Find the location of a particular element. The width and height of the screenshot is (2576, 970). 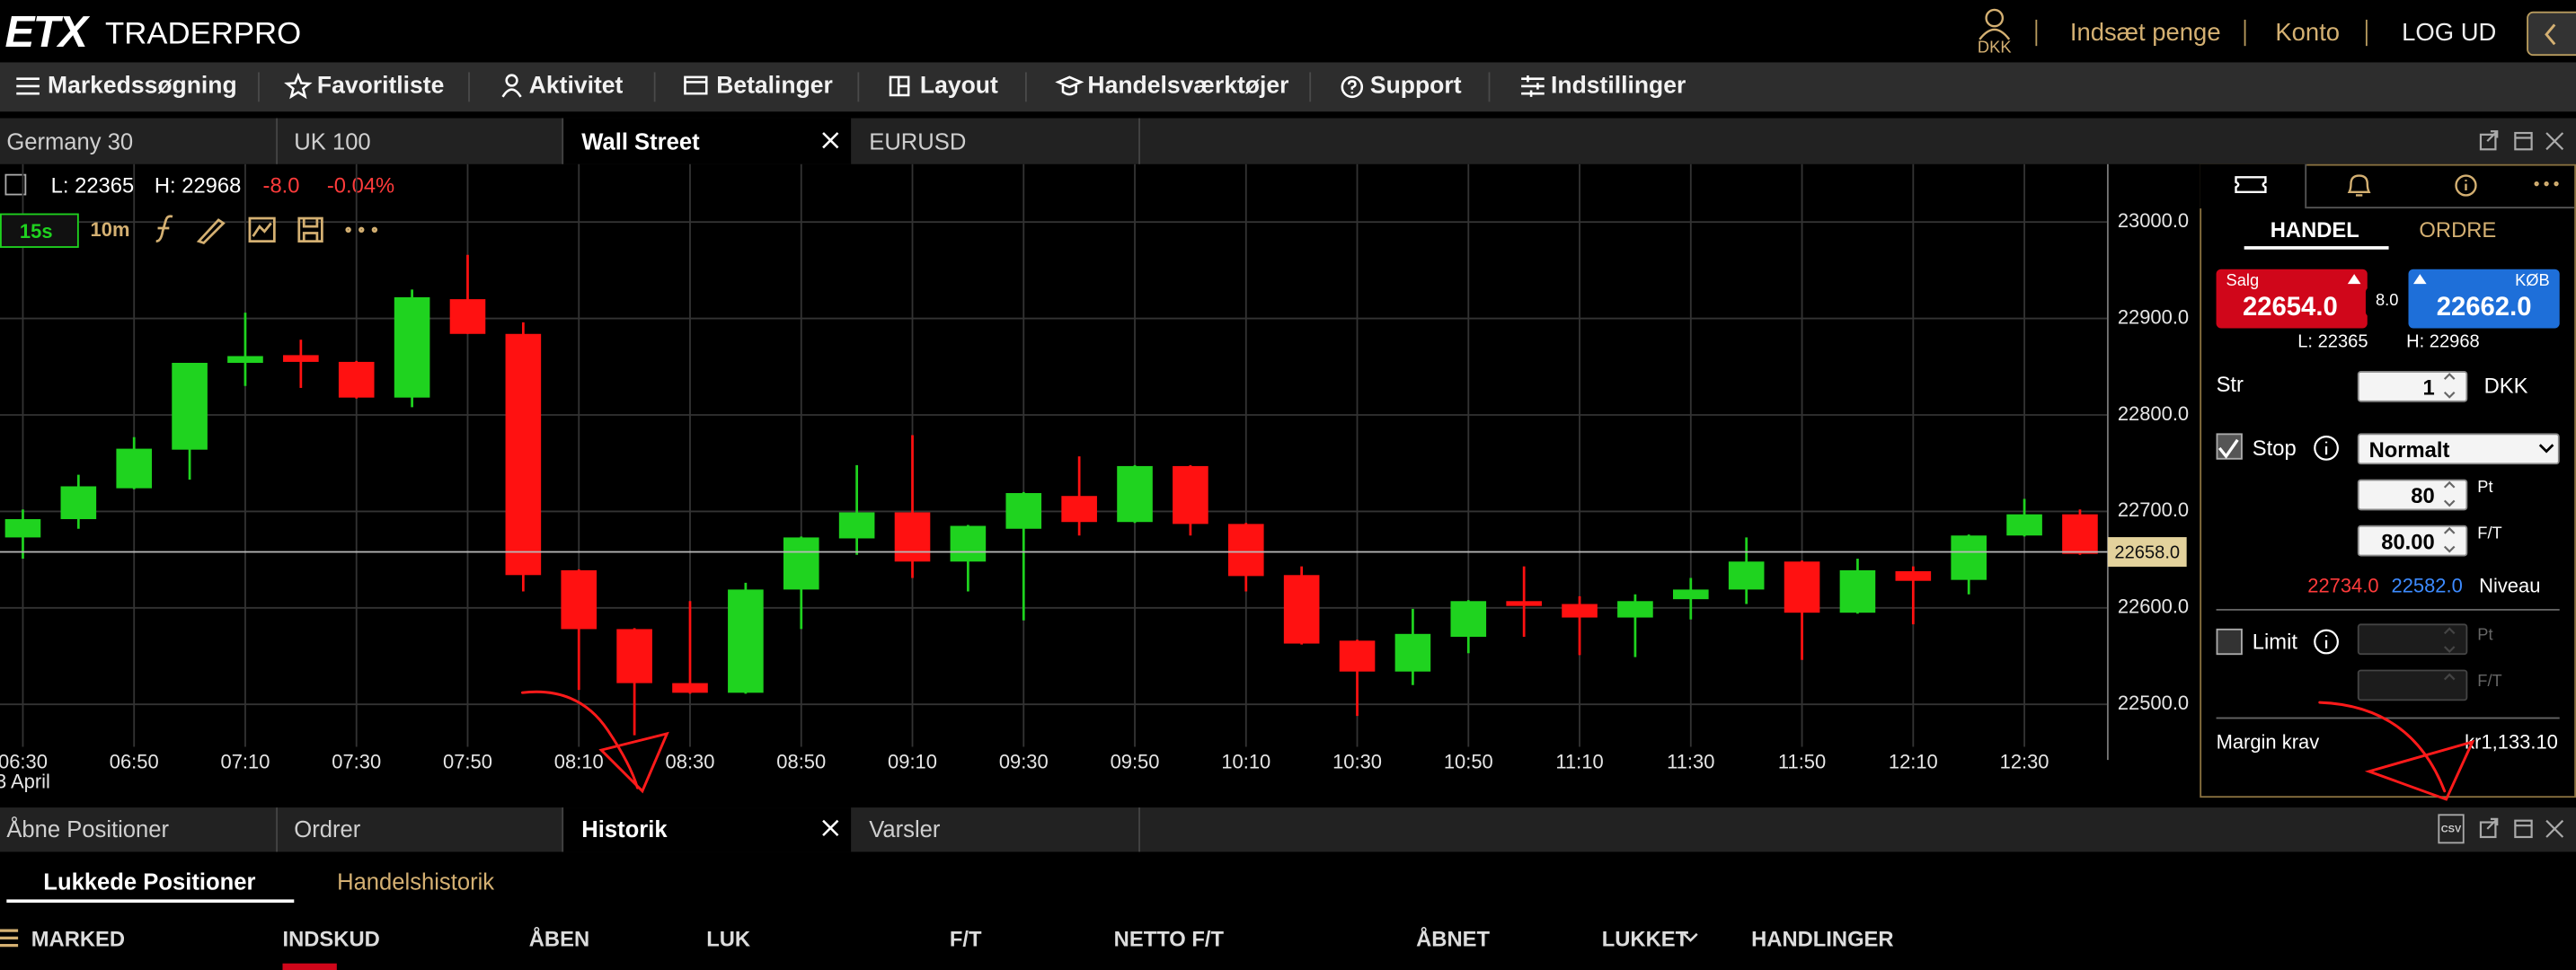

tab-label: Historik is located at coordinates (624, 829).